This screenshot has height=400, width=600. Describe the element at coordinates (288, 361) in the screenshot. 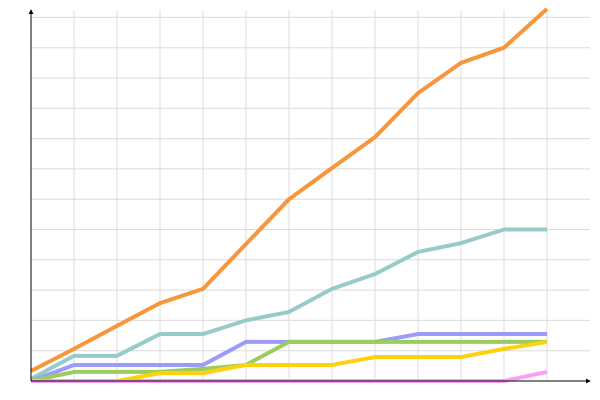

I see `series-line` at that location.